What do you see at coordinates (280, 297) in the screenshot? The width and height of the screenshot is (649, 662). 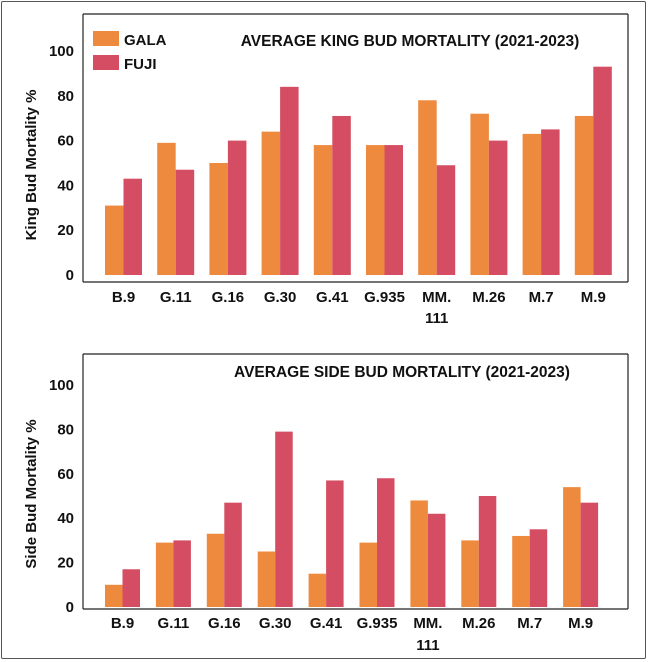 I see `king-x-tick-label: G.30` at bounding box center [280, 297].